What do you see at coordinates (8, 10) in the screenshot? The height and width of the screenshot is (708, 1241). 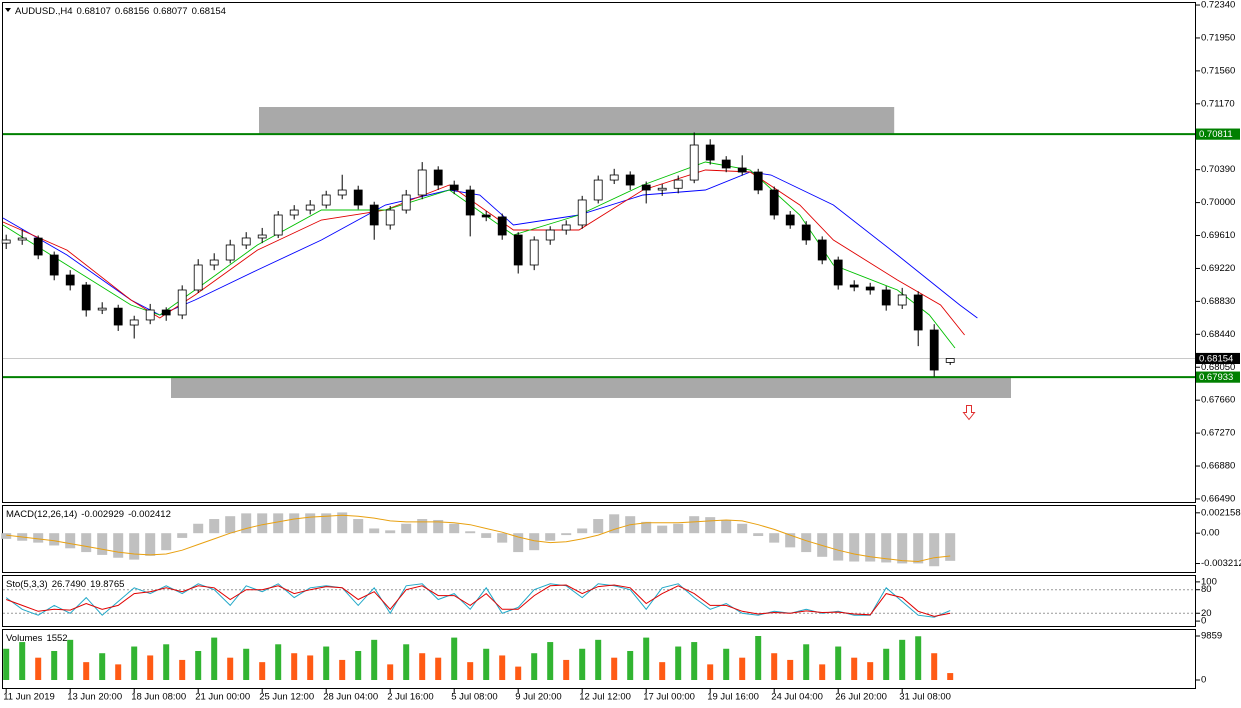 I see `menu-triangle` at bounding box center [8, 10].